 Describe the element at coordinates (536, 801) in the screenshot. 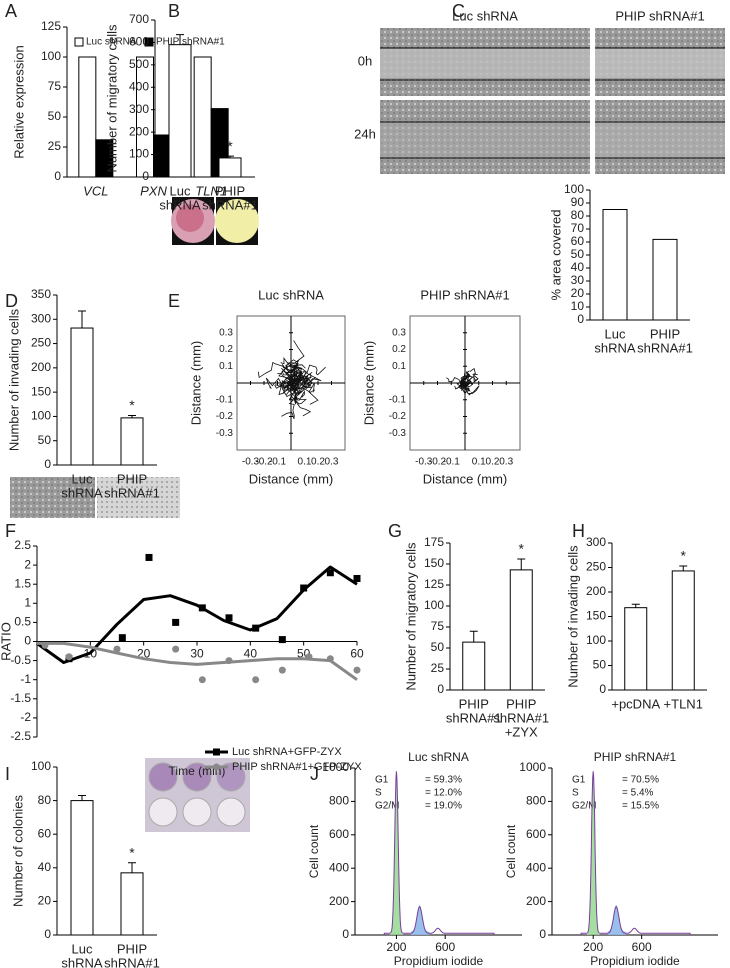

I see `y-tick-label: 800` at that location.